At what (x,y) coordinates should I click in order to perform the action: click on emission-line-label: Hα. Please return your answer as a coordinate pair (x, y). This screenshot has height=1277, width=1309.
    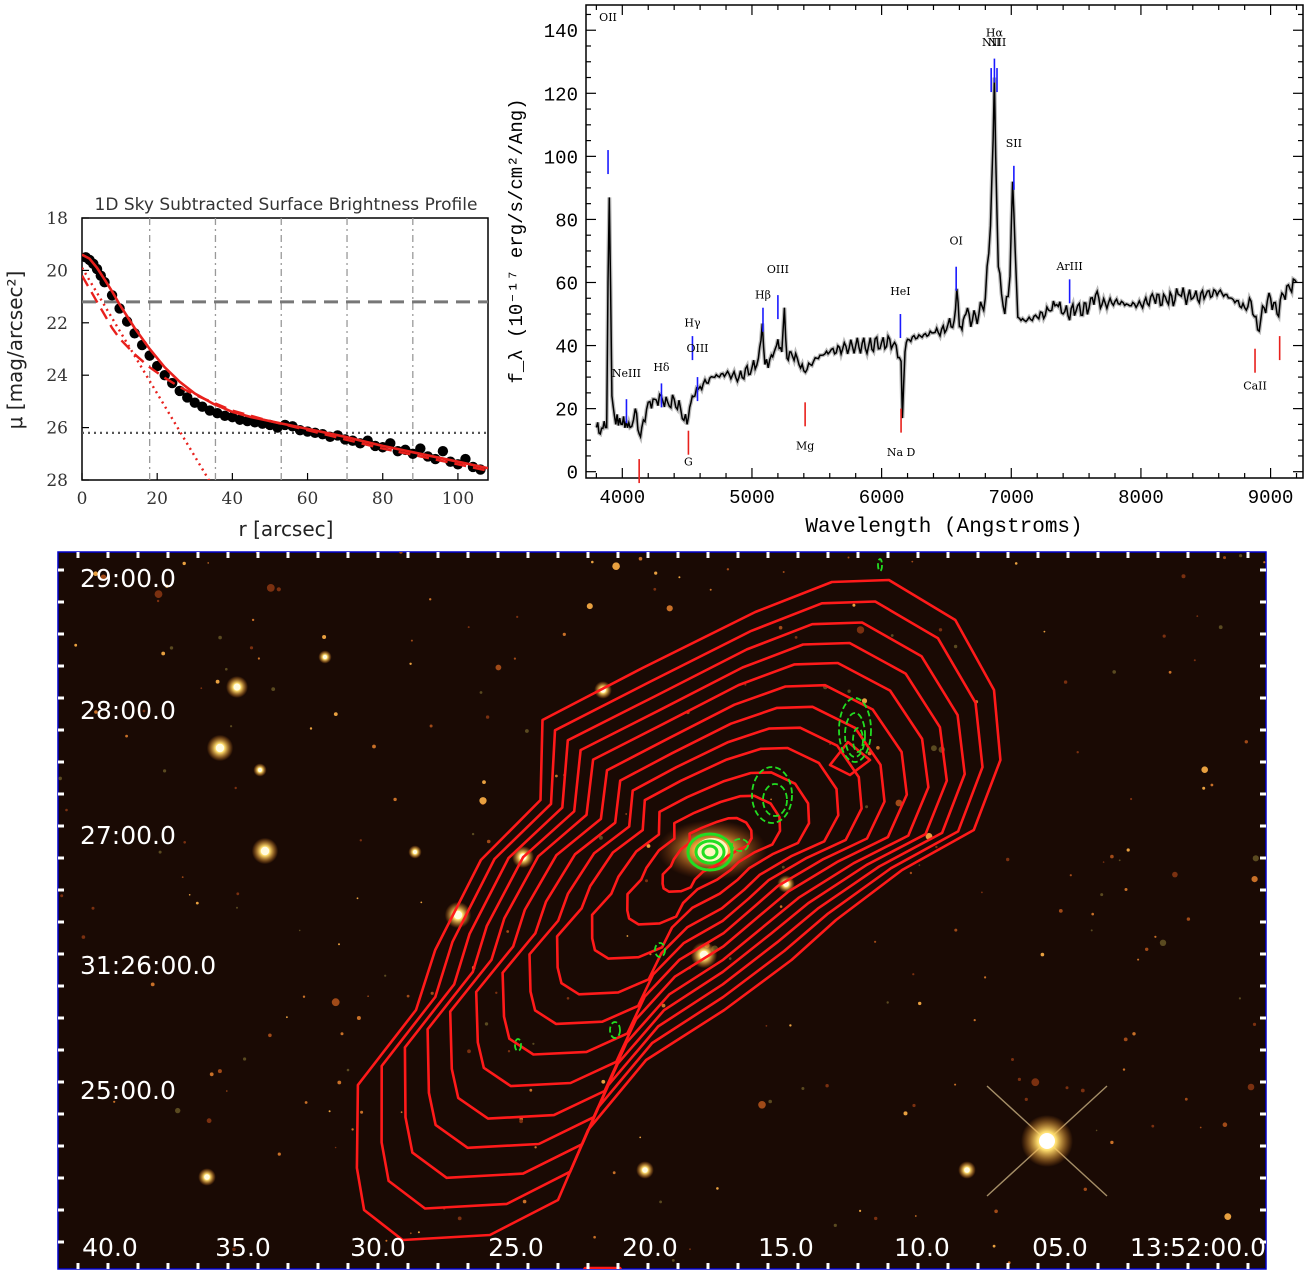
    Looking at the image, I should click on (995, 33).